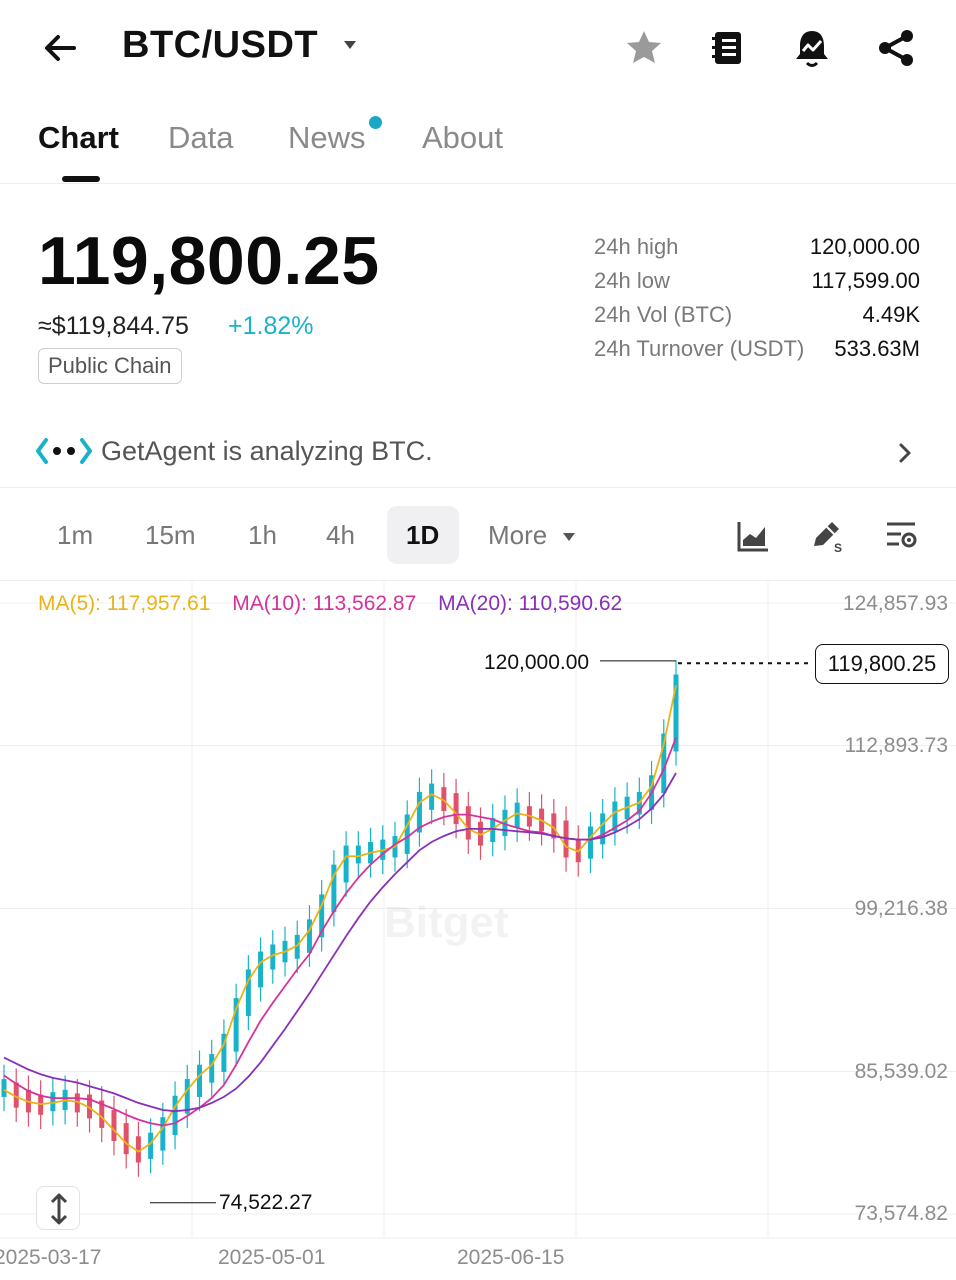 This screenshot has width=956, height=1280. What do you see at coordinates (478, 451) in the screenshot?
I see `getagent-banner: GetAgent is analyzing BTC.` at bounding box center [478, 451].